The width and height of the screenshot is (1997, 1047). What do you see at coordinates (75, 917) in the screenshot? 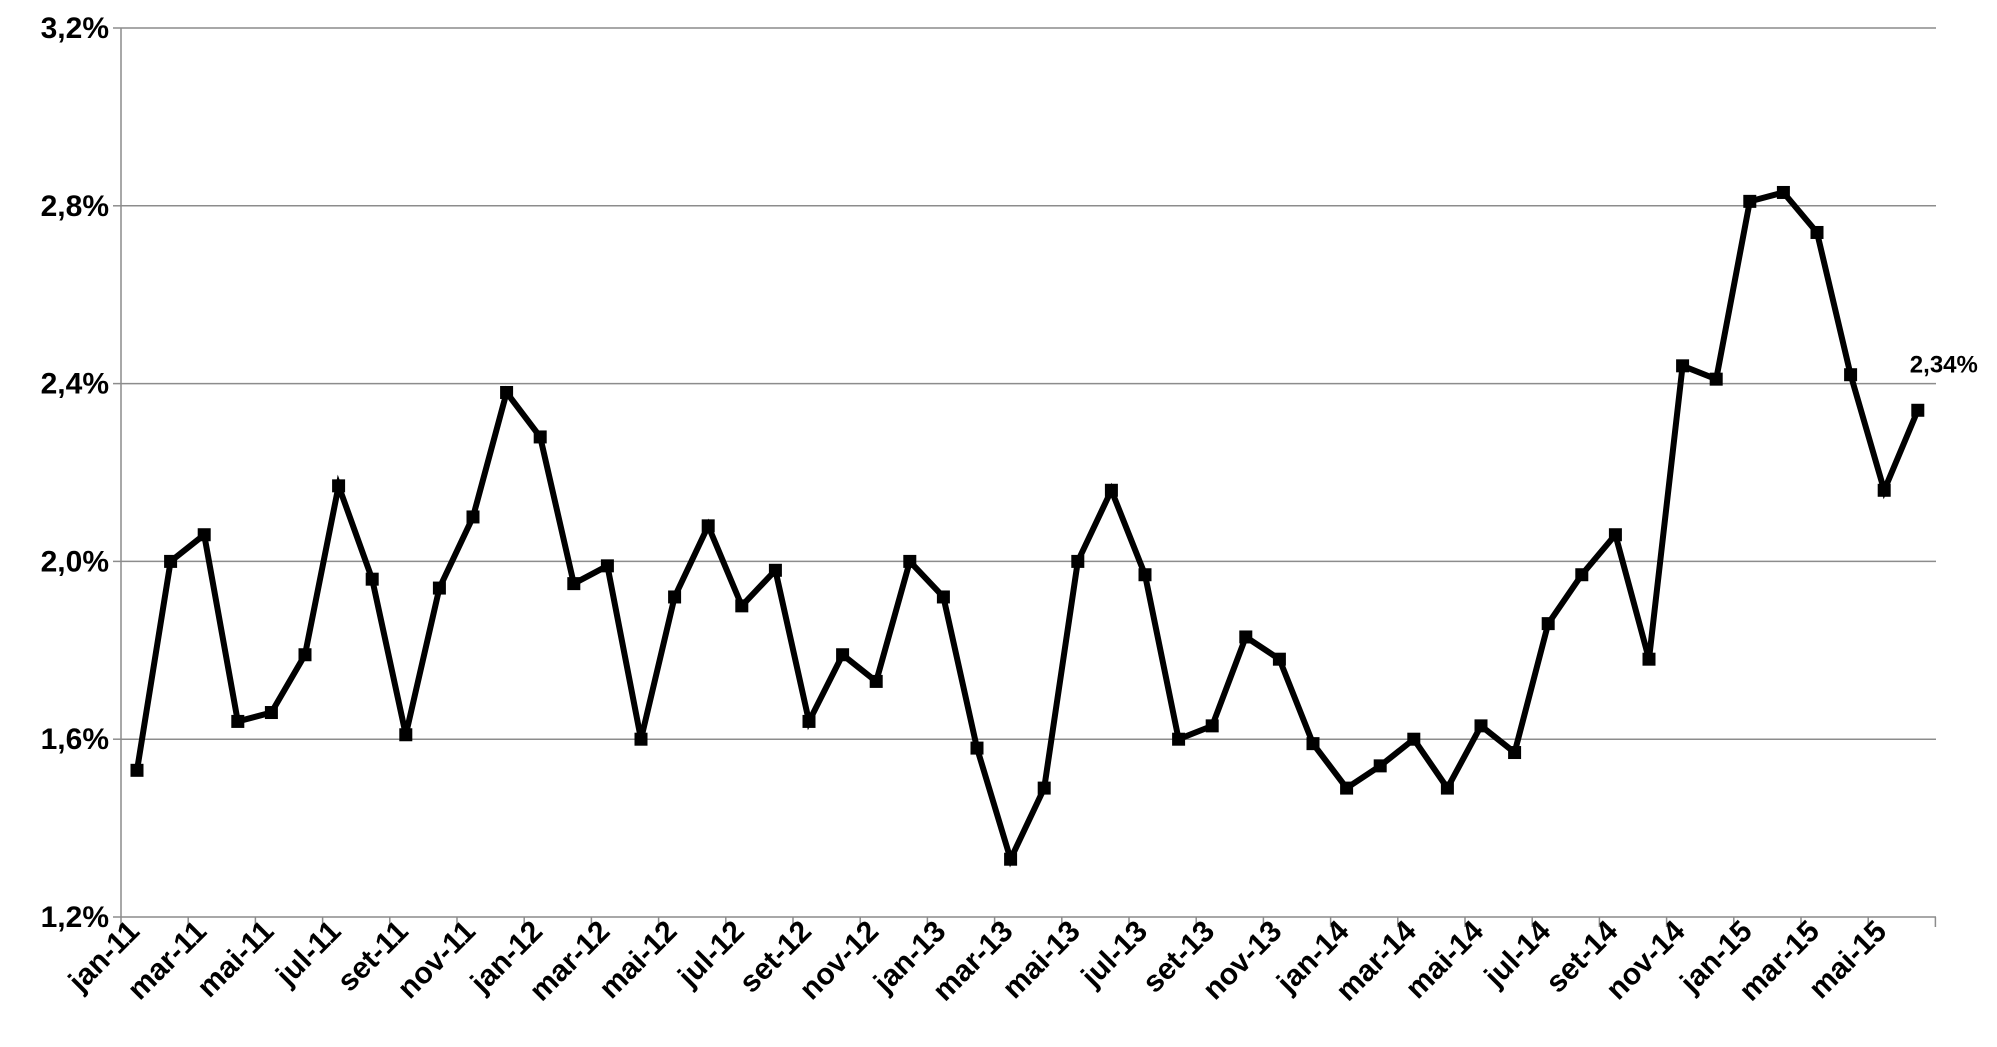
I see `y-tick-label: 1,2%` at bounding box center [75, 917].